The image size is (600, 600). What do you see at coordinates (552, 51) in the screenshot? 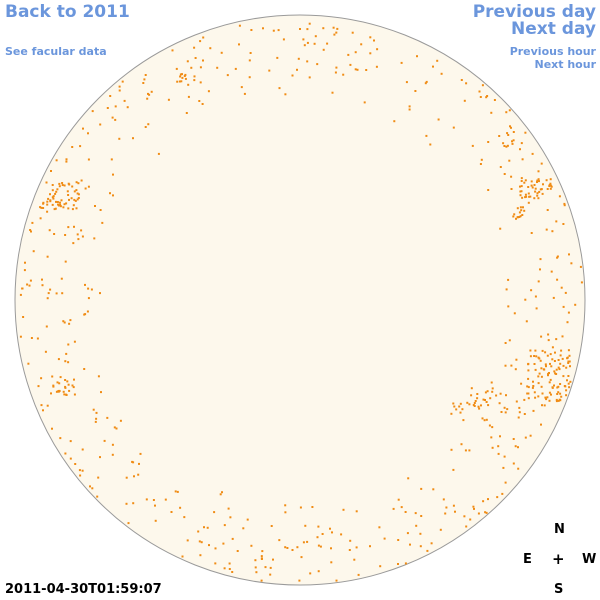
I see `previous-hour-link: Previous hour` at bounding box center [552, 51].